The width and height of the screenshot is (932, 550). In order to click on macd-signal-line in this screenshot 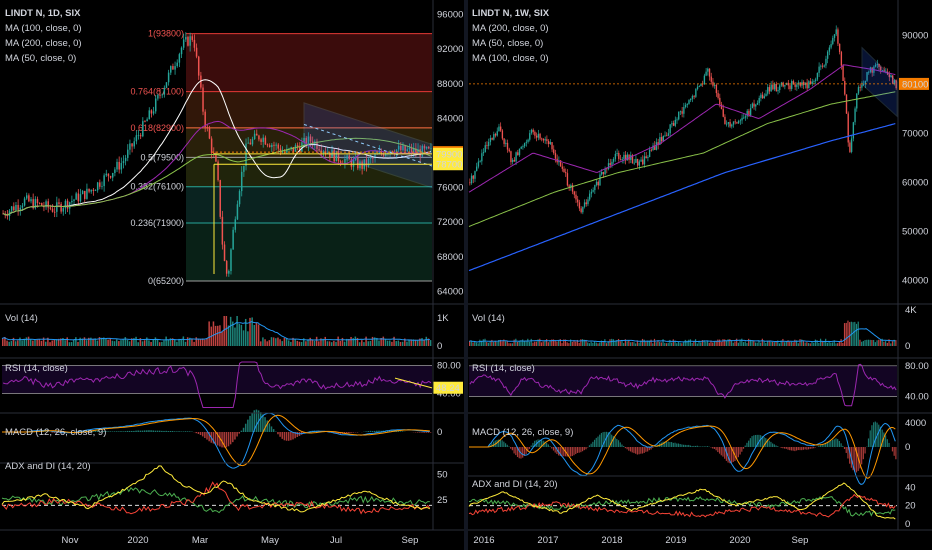, I will do `click(682, 452)`.